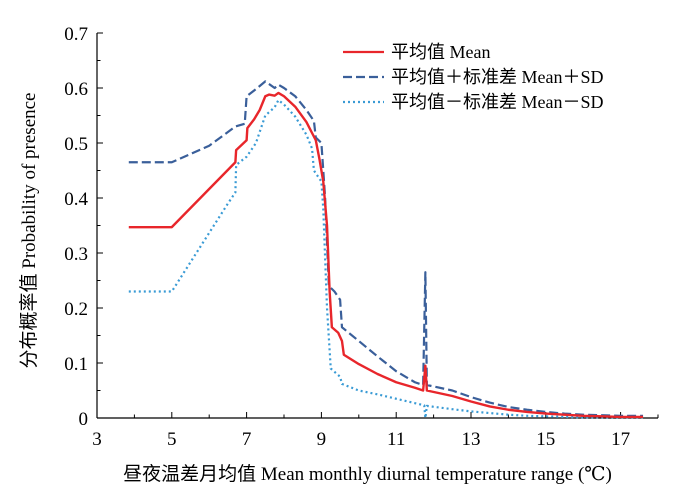  What do you see at coordinates (497, 102) in the screenshot?
I see `legend-label: 平均值－标准差 Mean－SD` at bounding box center [497, 102].